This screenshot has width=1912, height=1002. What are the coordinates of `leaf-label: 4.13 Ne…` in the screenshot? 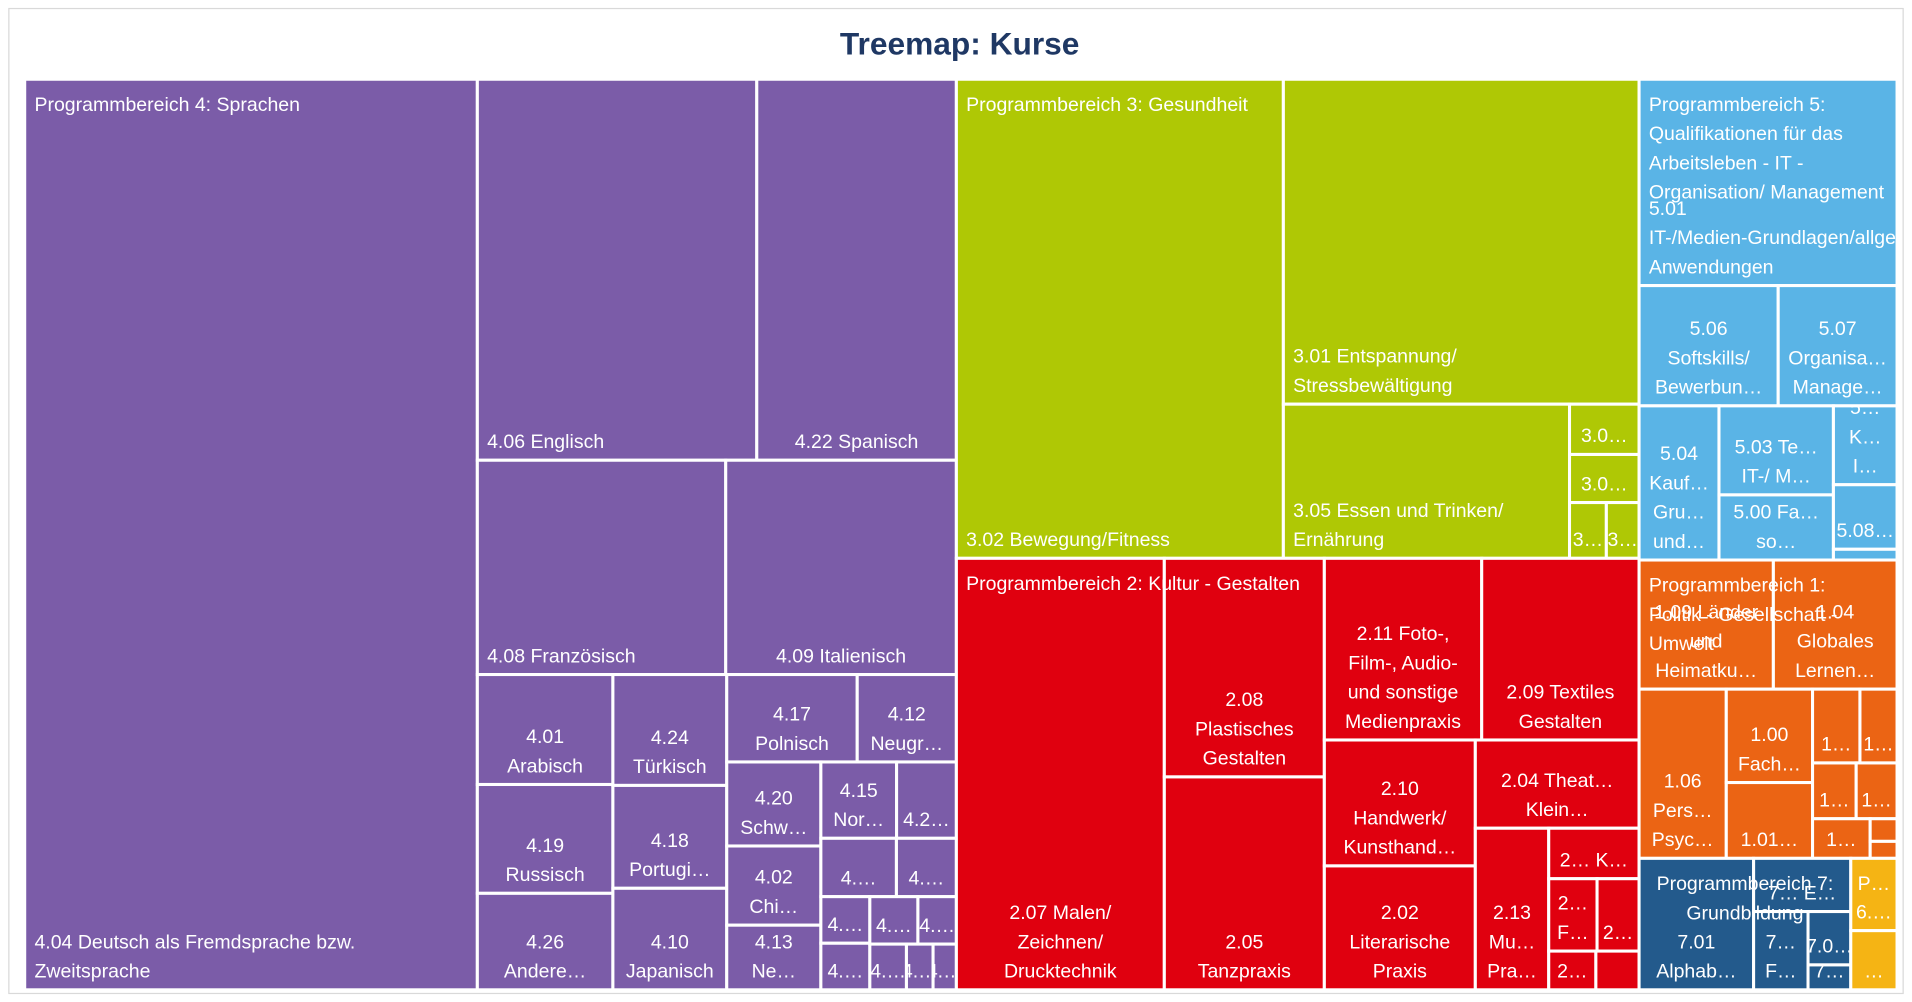 It's located at (774, 956).